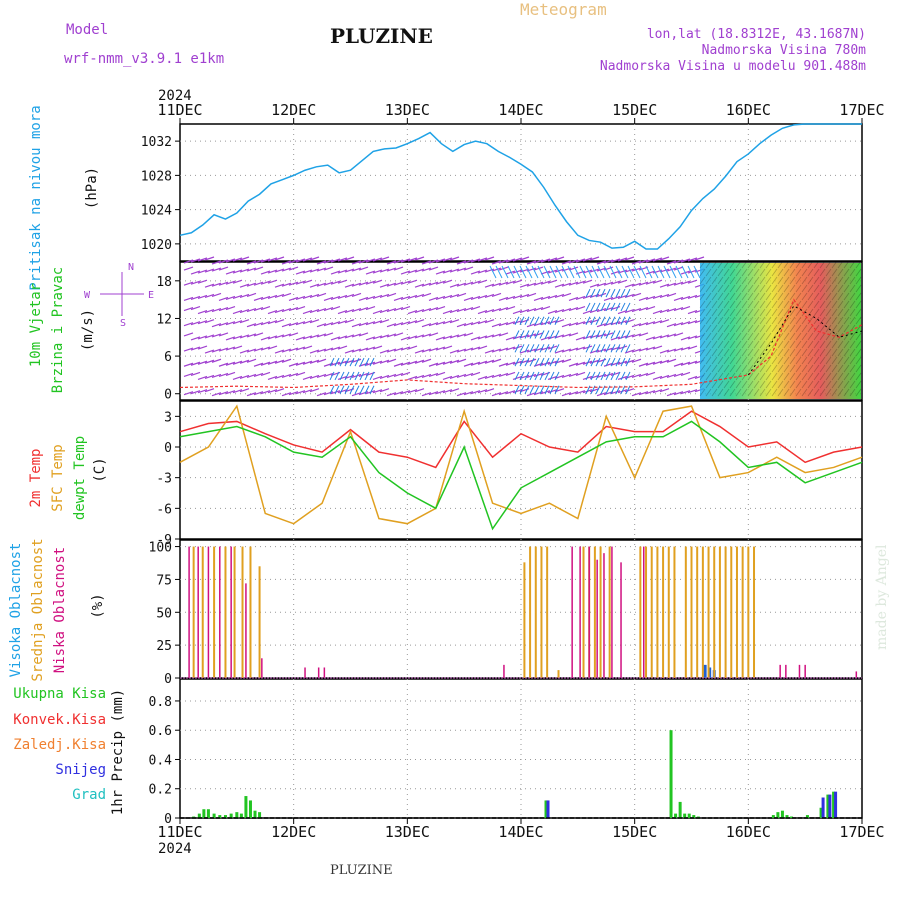 Image resolution: width=900 pixels, height=900 pixels. I want to click on precip-total-bar, so click(828, 806).